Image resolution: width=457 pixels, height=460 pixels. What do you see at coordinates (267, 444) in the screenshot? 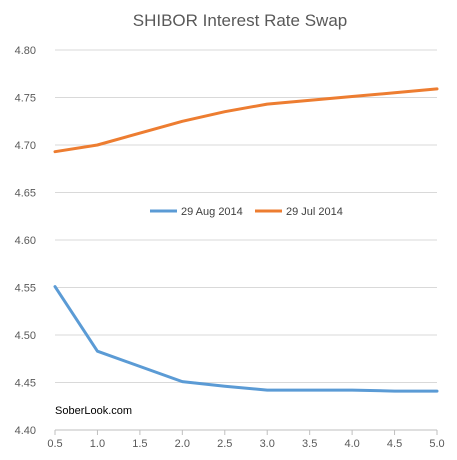
I see `x-tick-label: 3.0` at bounding box center [267, 444].